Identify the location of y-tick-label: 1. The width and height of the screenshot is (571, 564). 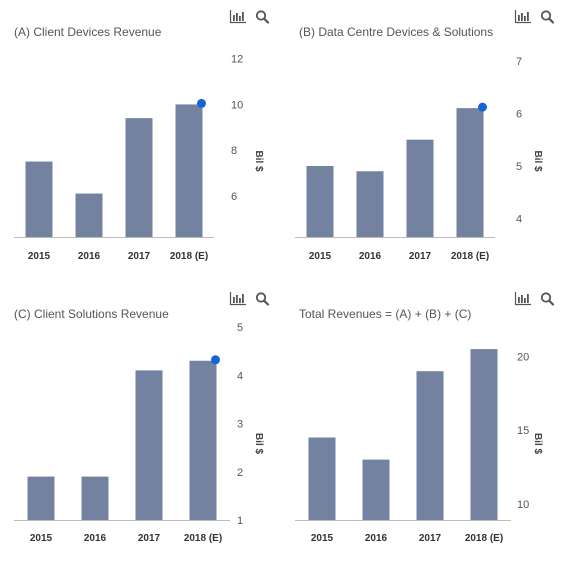
(240, 521).